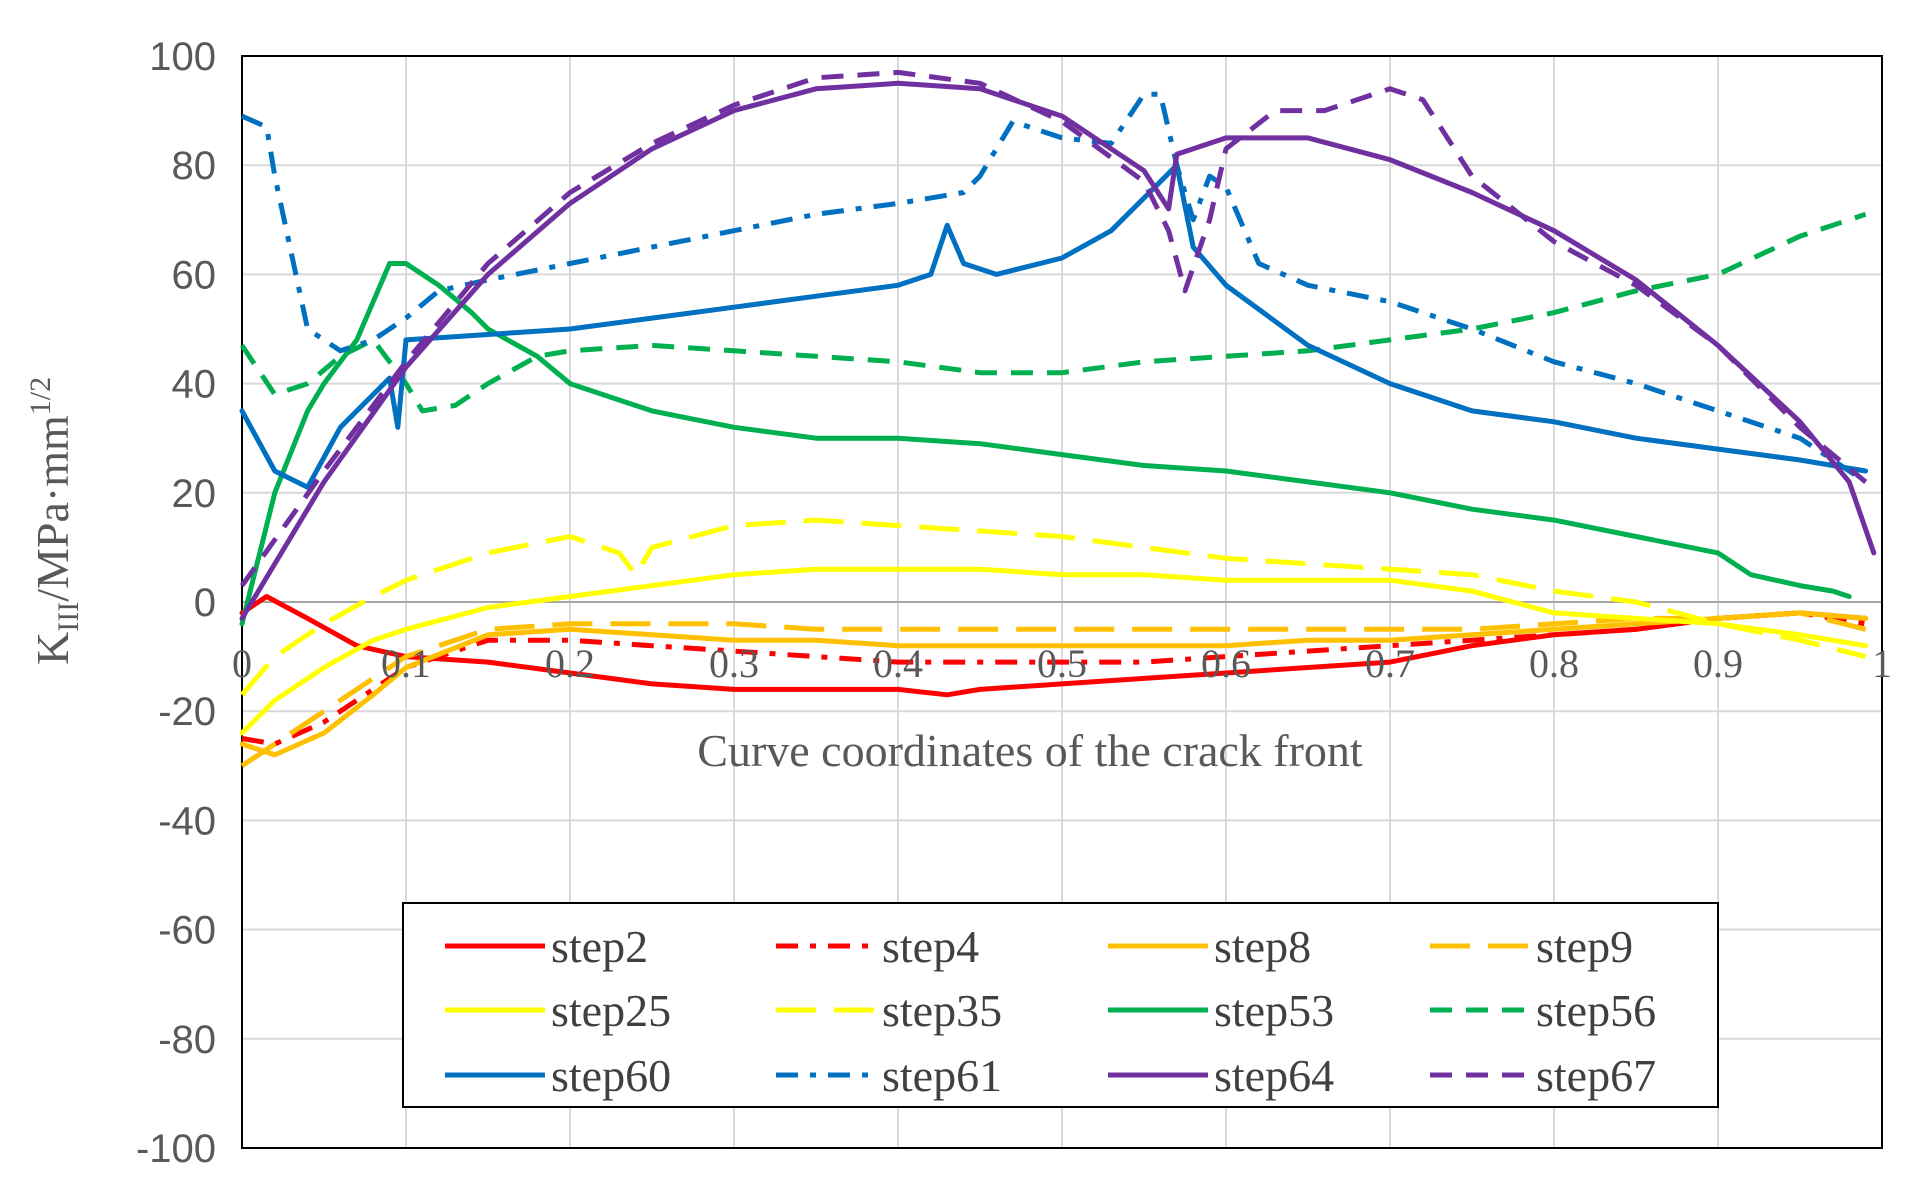 The width and height of the screenshot is (1906, 1179). Describe the element at coordinates (734, 663) in the screenshot. I see `x-tick-label: 0.3` at that location.